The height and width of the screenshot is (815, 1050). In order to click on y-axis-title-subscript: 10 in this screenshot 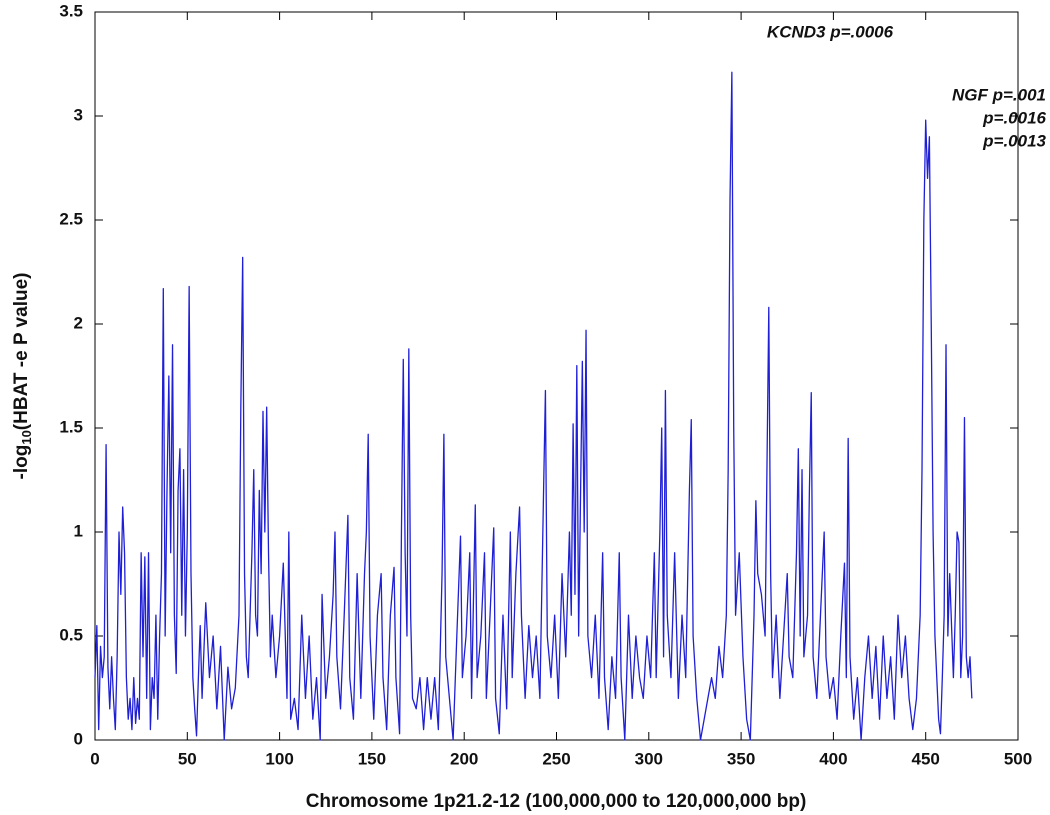, I will do `click(26, 437)`.